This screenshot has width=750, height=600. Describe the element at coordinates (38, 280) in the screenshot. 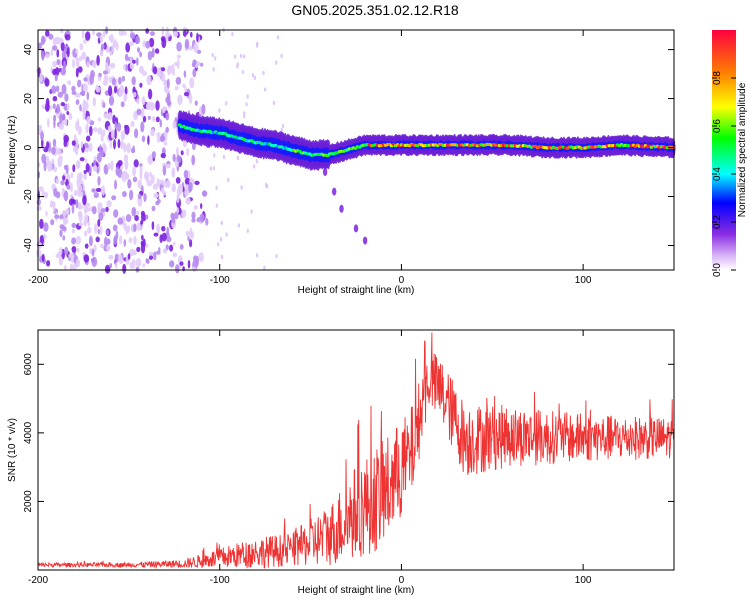

I see `x-tick-label: -200` at that location.